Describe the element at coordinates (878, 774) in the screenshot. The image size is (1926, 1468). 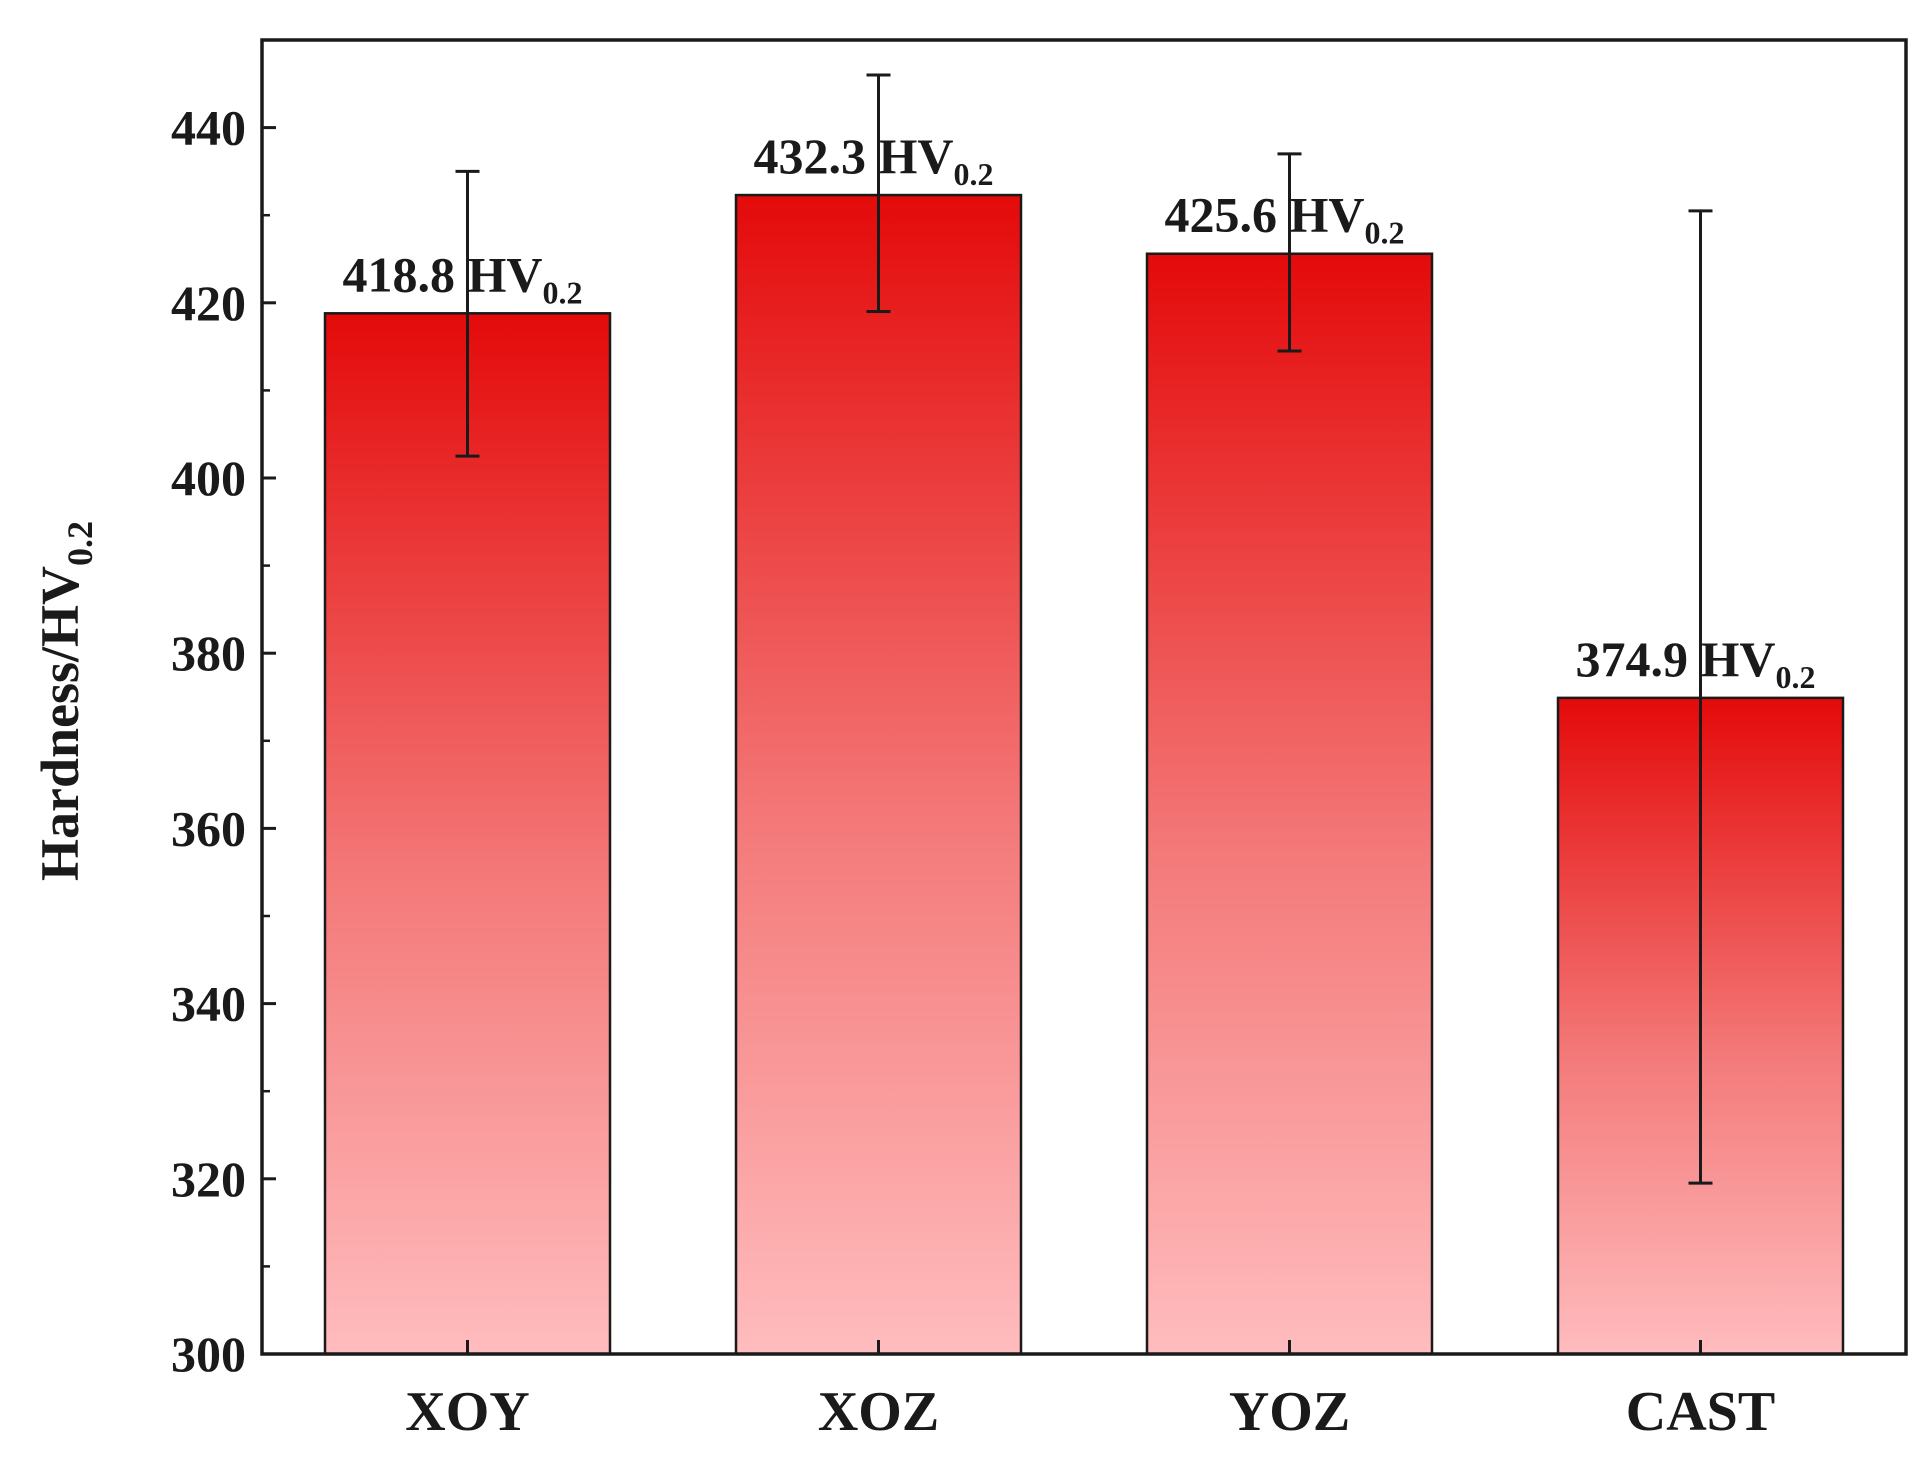
I see `bar-xoz` at that location.